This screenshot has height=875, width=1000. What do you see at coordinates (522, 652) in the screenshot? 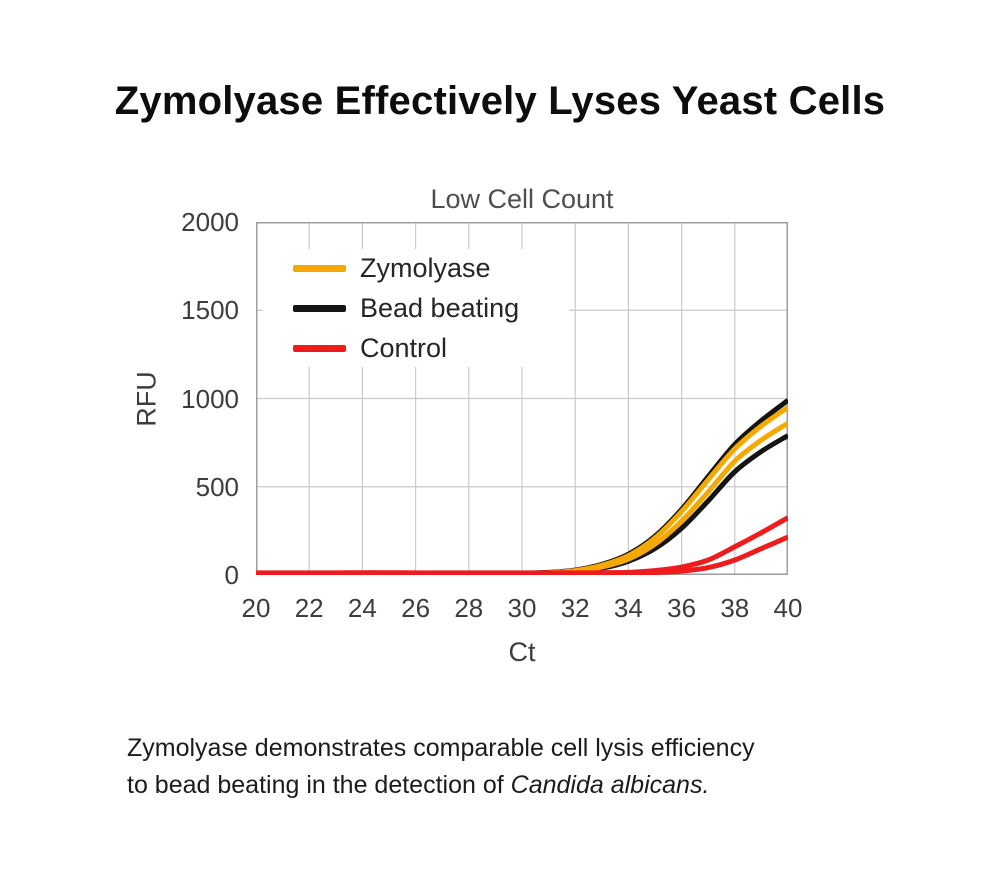
I see `x-axis-label: Ct` at bounding box center [522, 652].